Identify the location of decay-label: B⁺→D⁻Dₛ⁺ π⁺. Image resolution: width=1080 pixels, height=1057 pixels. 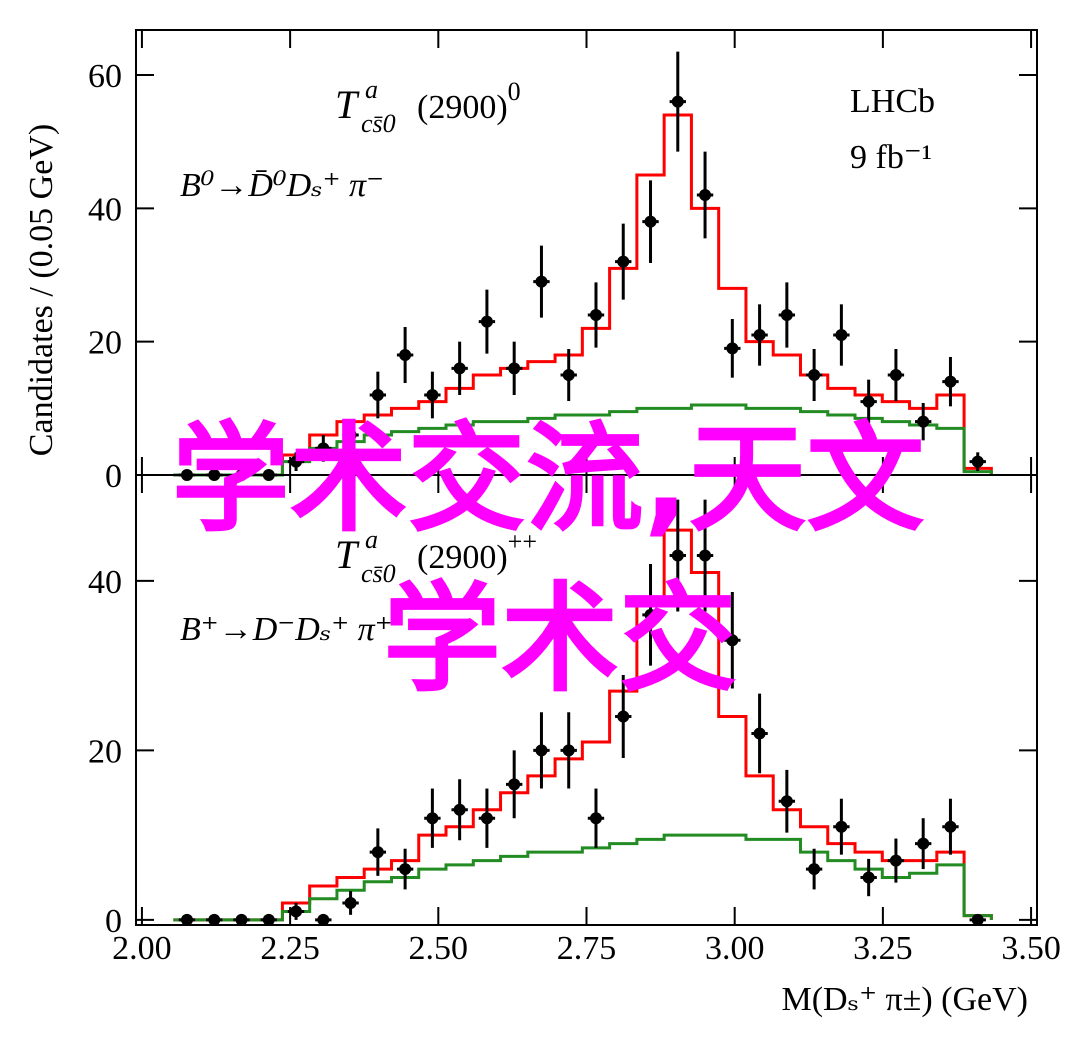
(286, 629).